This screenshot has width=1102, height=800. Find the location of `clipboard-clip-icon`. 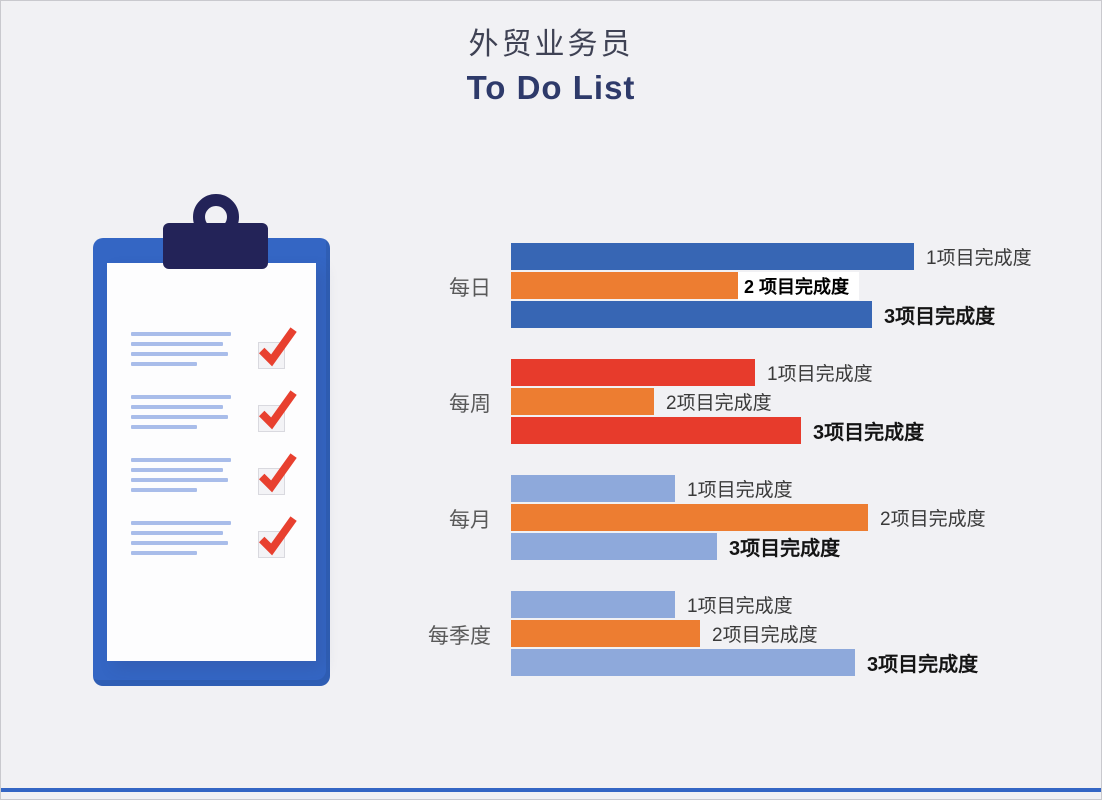

clipboard-clip-icon is located at coordinates (215, 246).